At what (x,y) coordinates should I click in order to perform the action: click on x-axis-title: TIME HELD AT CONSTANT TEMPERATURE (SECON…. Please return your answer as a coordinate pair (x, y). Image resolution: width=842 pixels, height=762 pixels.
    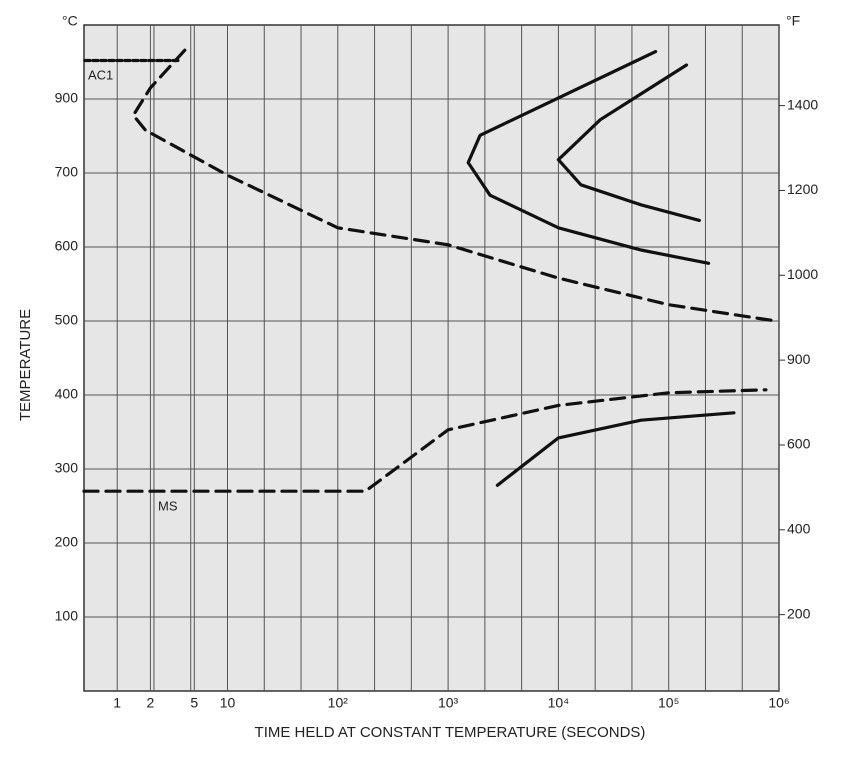
    Looking at the image, I should click on (450, 732).